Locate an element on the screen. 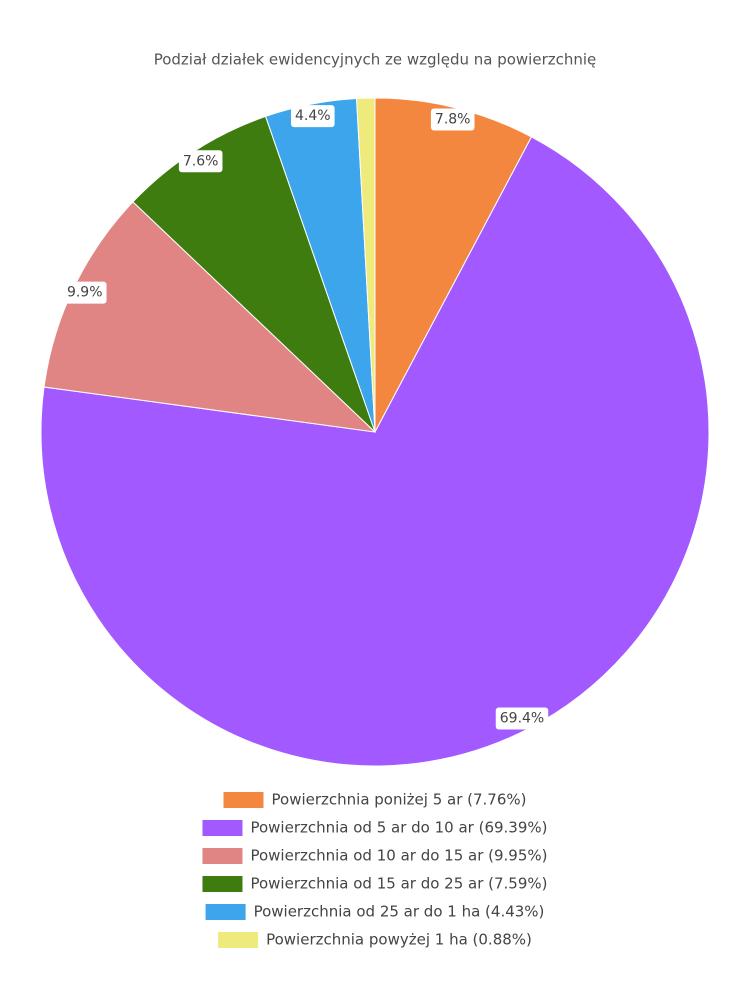  legend-label: Powierzchnia od 25 ar do 1 ha (4.43%) is located at coordinates (399, 912).